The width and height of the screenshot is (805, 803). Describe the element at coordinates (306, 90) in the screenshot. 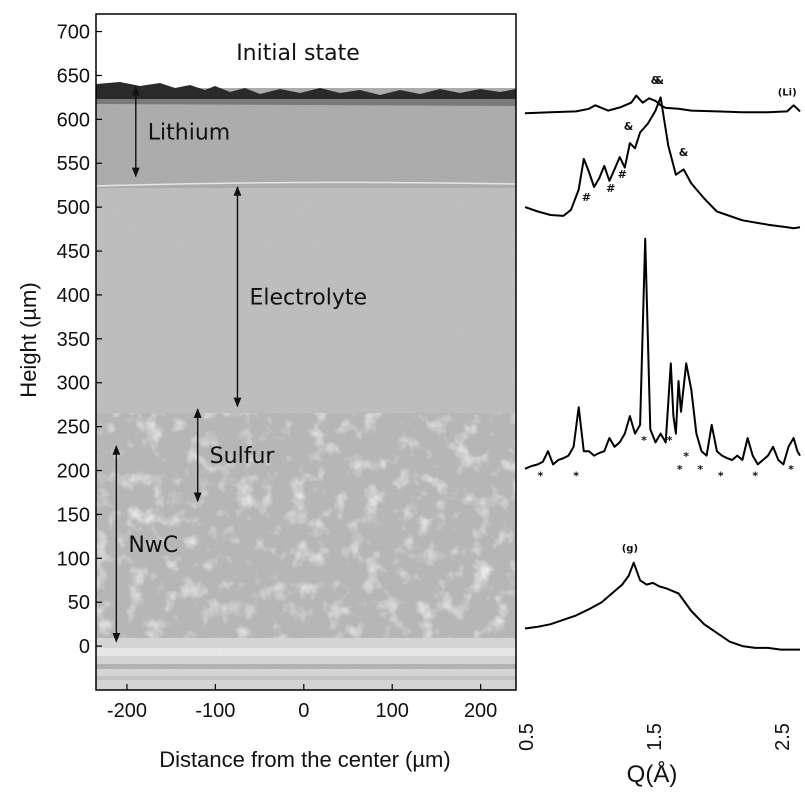

I see `lithium-surface` at that location.